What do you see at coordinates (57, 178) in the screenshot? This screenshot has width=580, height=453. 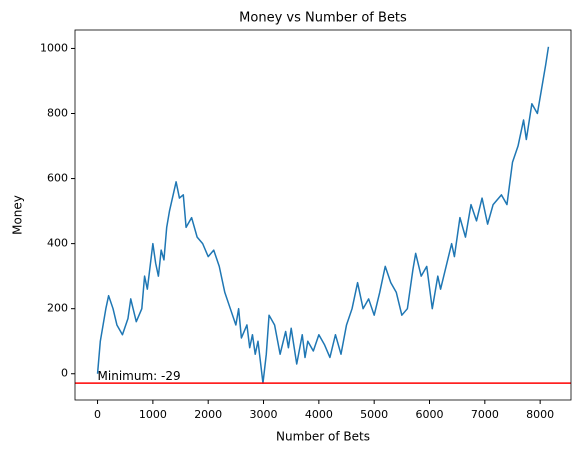 I see `y-tick-label: 600` at bounding box center [57, 178].